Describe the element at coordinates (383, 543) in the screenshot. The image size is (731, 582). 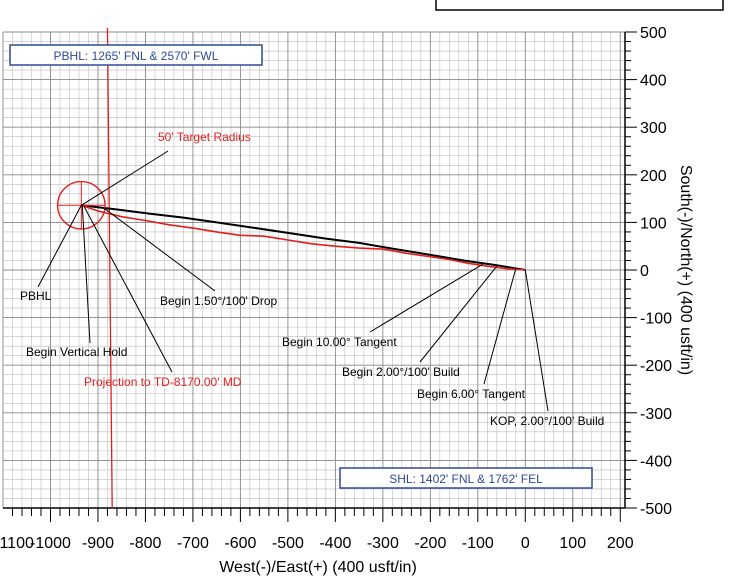
I see `x-tick-label: -300` at that location.